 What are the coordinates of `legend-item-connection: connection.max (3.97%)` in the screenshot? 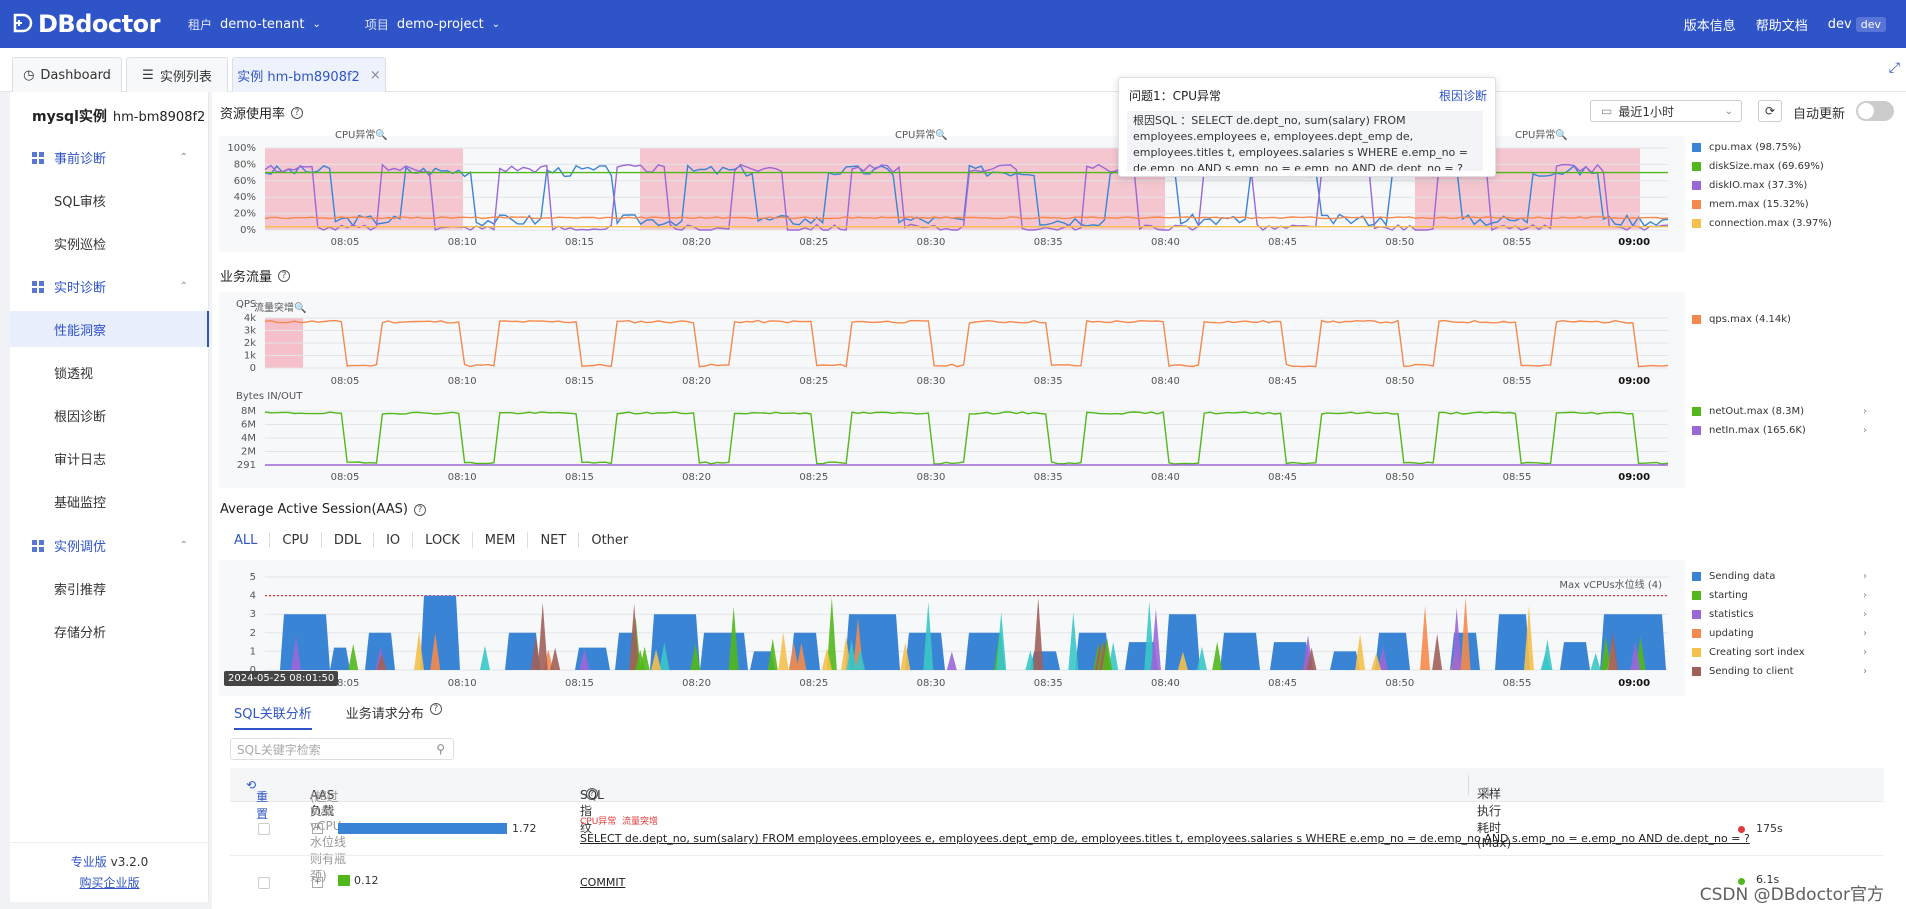 It's located at (1779, 223).